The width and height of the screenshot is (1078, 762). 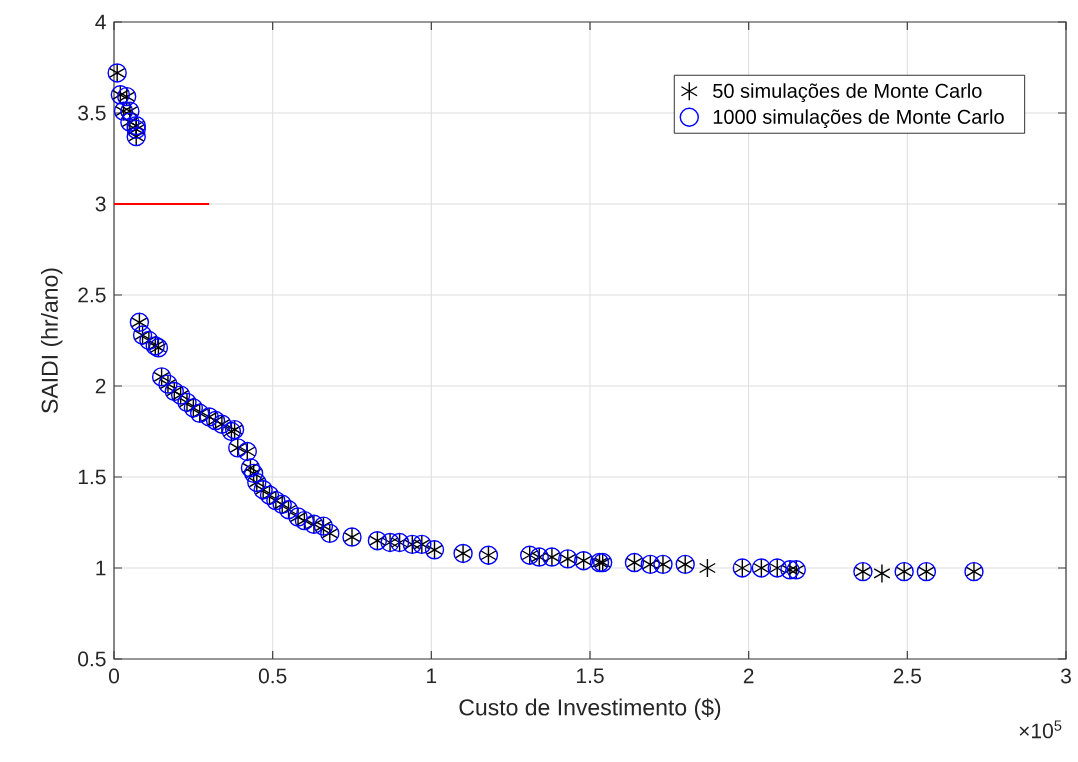 What do you see at coordinates (1065, 676) in the screenshot?
I see `x-tick-label: 3` at bounding box center [1065, 676].